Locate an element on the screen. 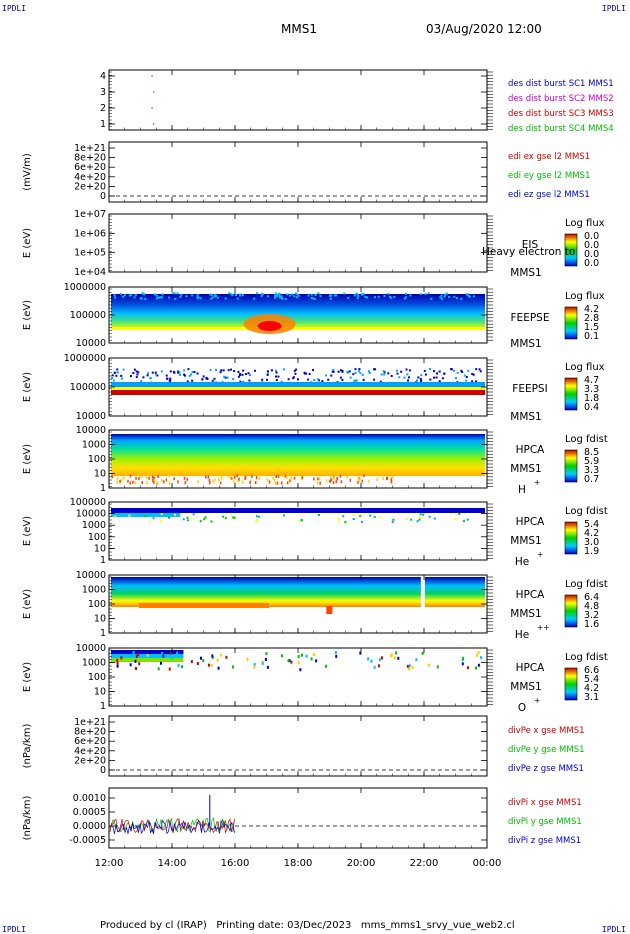 This screenshot has height=934, width=630. panel-hpcahepp-cbar-title: Log fdist is located at coordinates (586, 584).